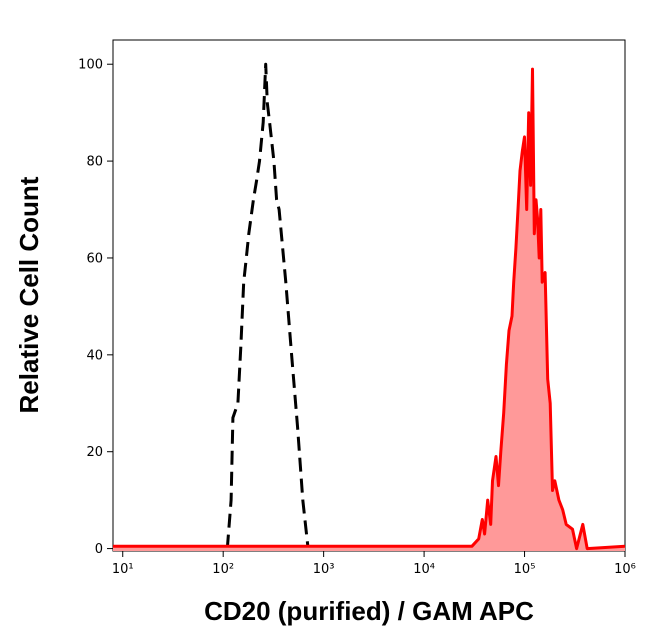 Image resolution: width=646 pixels, height=641 pixels. Describe the element at coordinates (99, 549) in the screenshot. I see `y-tick-label: 0` at that location.